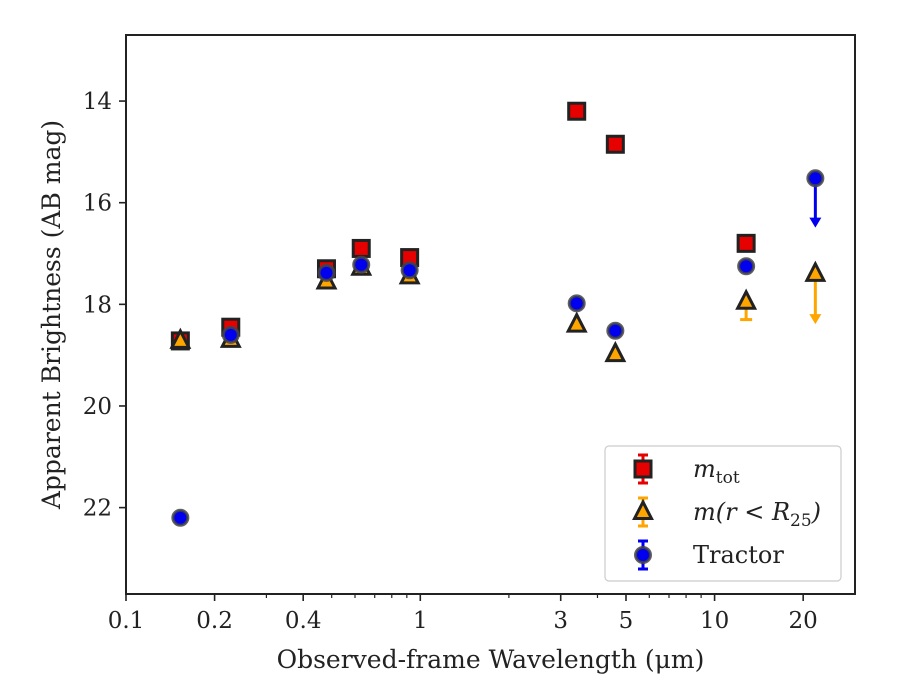 This screenshot has height=700, width=900. Describe the element at coordinates (714, 621) in the screenshot. I see `x-tick-label: 10` at that location.